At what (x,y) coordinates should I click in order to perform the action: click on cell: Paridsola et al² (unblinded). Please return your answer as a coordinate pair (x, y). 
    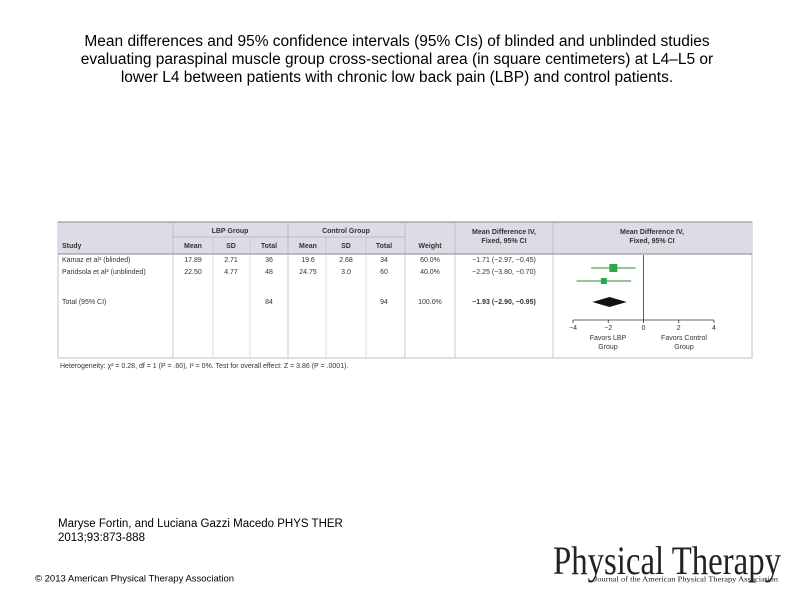
    Looking at the image, I should click on (104, 272).